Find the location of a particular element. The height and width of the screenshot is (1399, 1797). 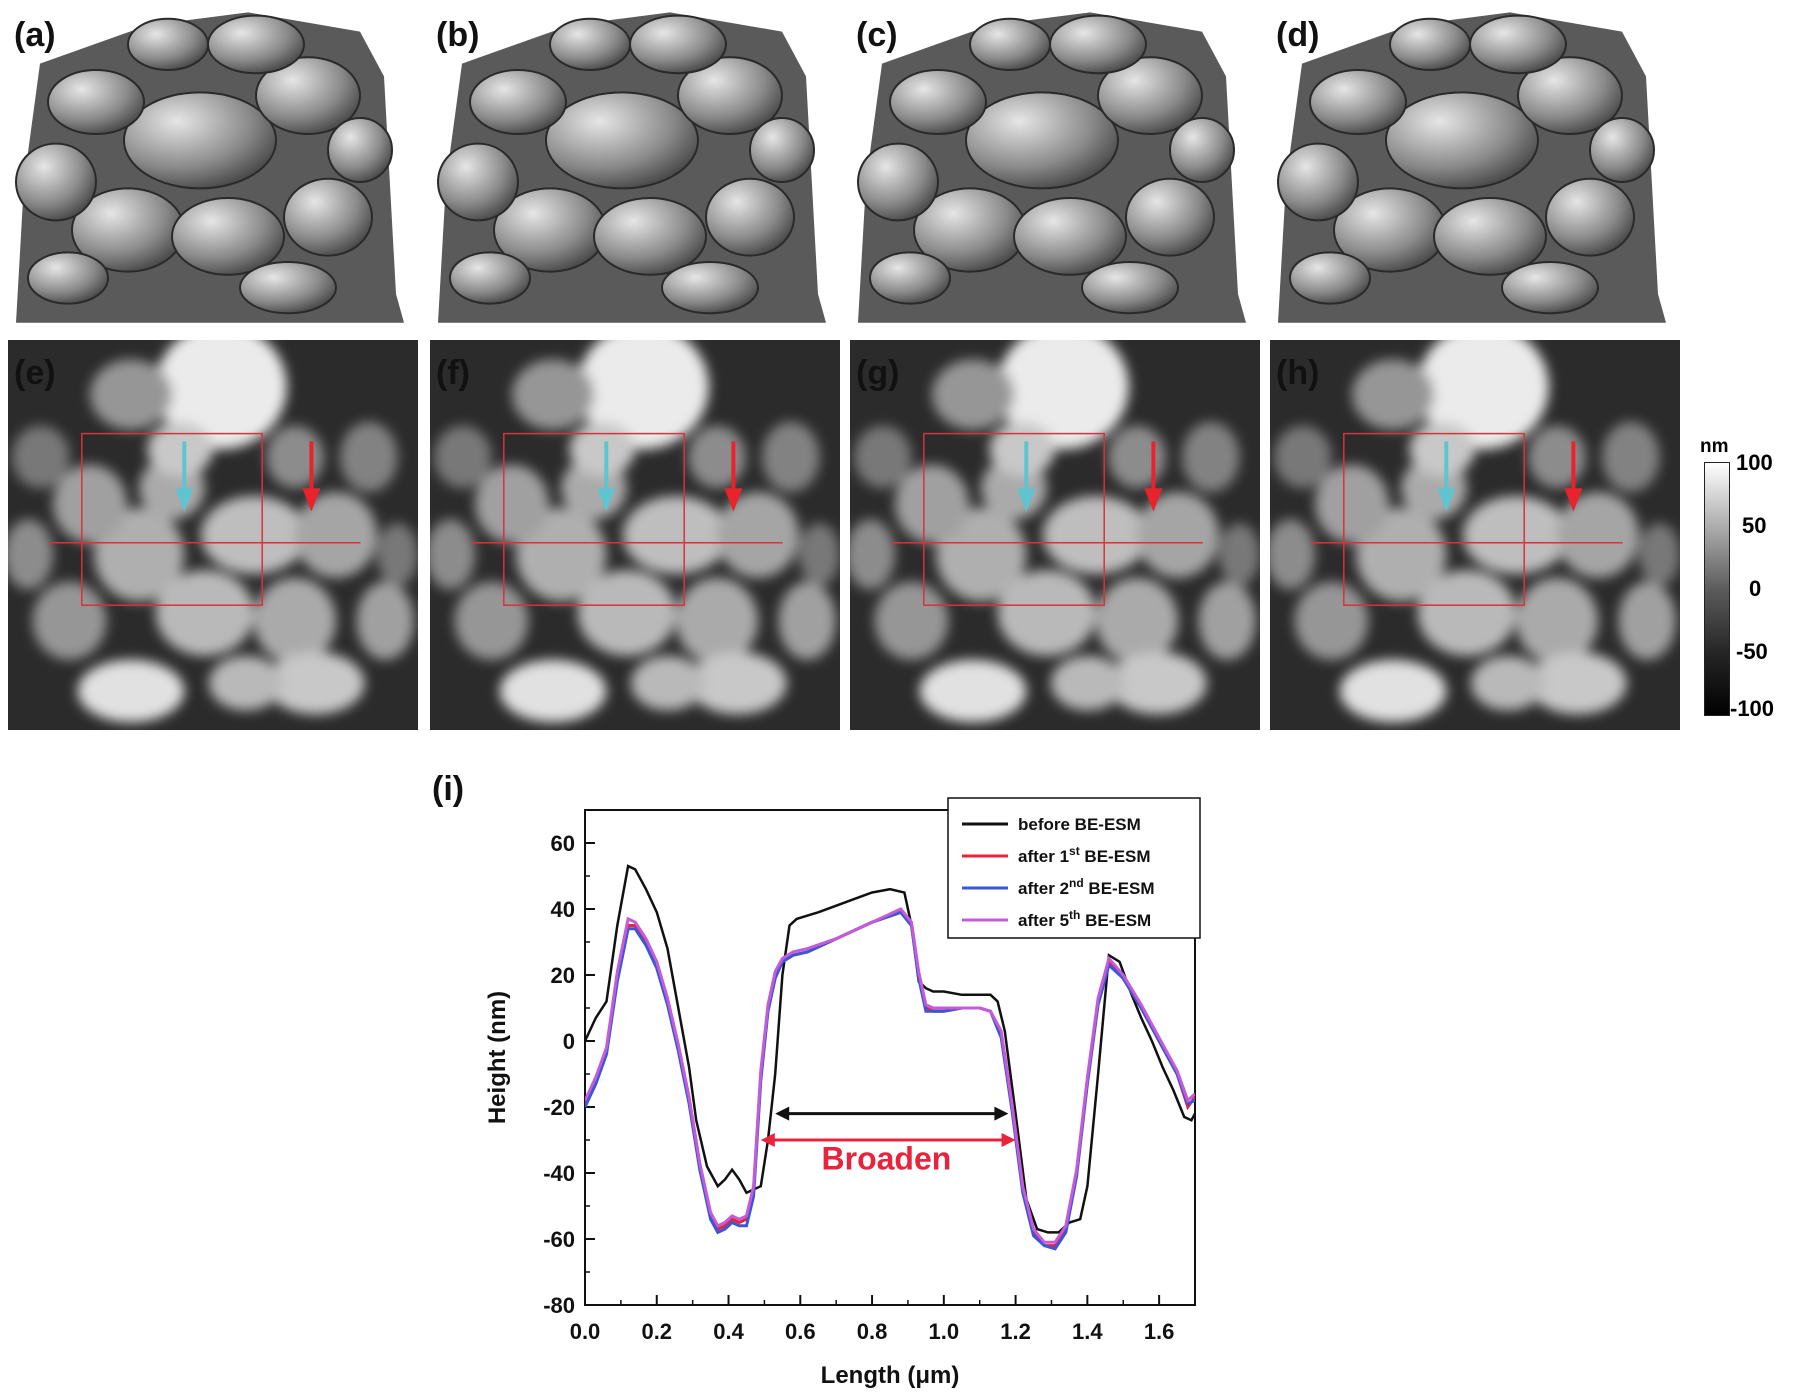

panel-label: (d) is located at coordinates (1298, 35).